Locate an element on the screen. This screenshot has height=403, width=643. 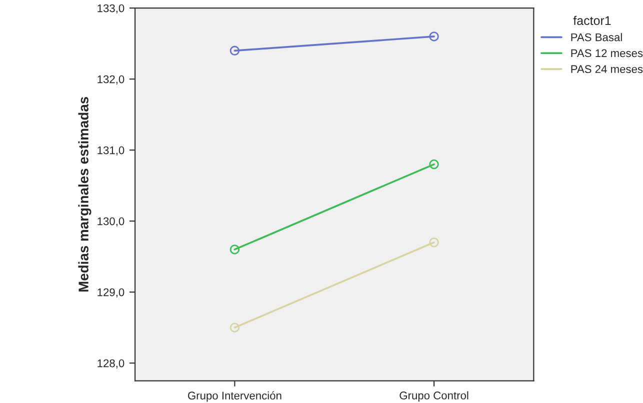
legend-title: factor1 is located at coordinates (592, 21).